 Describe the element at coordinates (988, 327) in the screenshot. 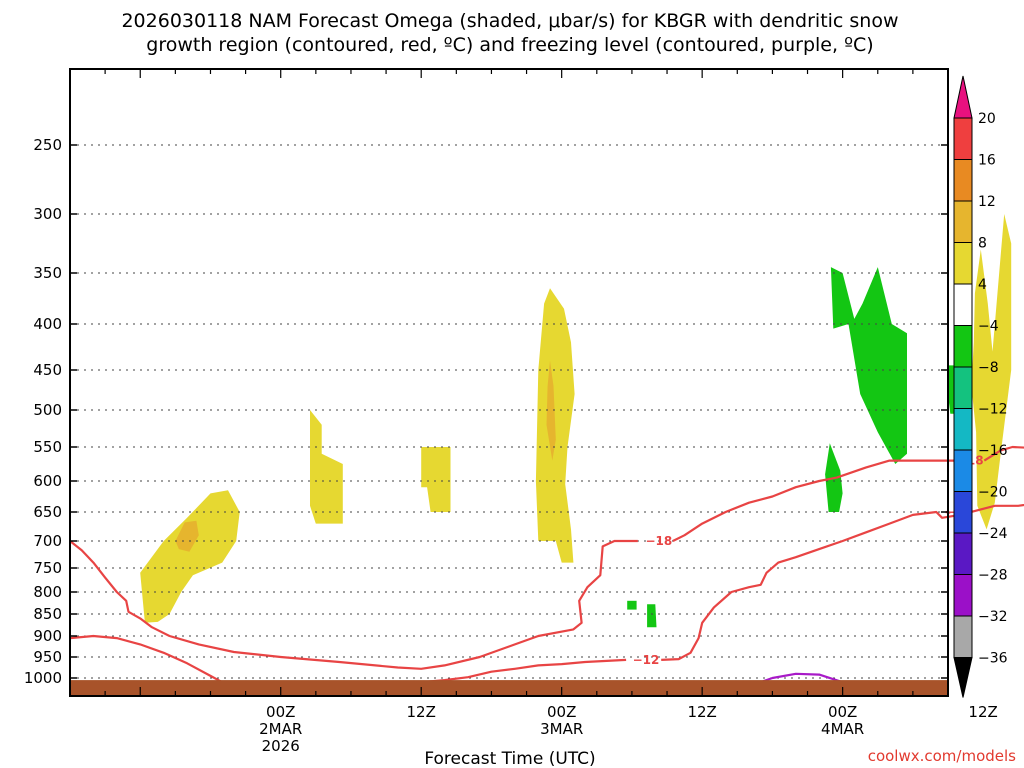

I see `colorbar-tick-5: −4` at that location.